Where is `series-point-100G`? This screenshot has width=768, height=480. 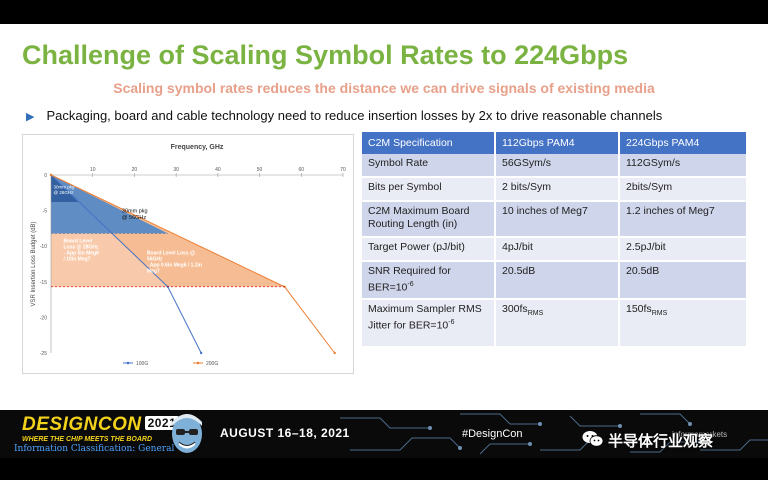
series-point-100G is located at coordinates (201, 353).